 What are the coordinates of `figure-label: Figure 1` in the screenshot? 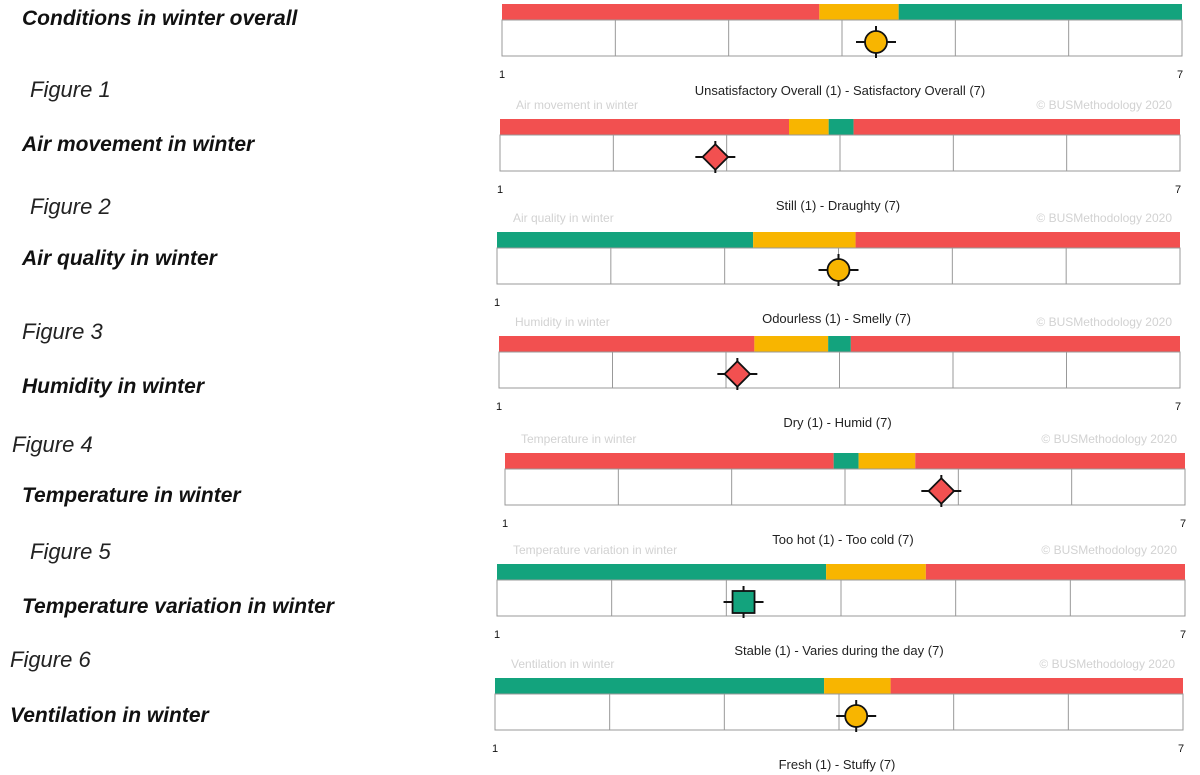 It's located at (70, 89).